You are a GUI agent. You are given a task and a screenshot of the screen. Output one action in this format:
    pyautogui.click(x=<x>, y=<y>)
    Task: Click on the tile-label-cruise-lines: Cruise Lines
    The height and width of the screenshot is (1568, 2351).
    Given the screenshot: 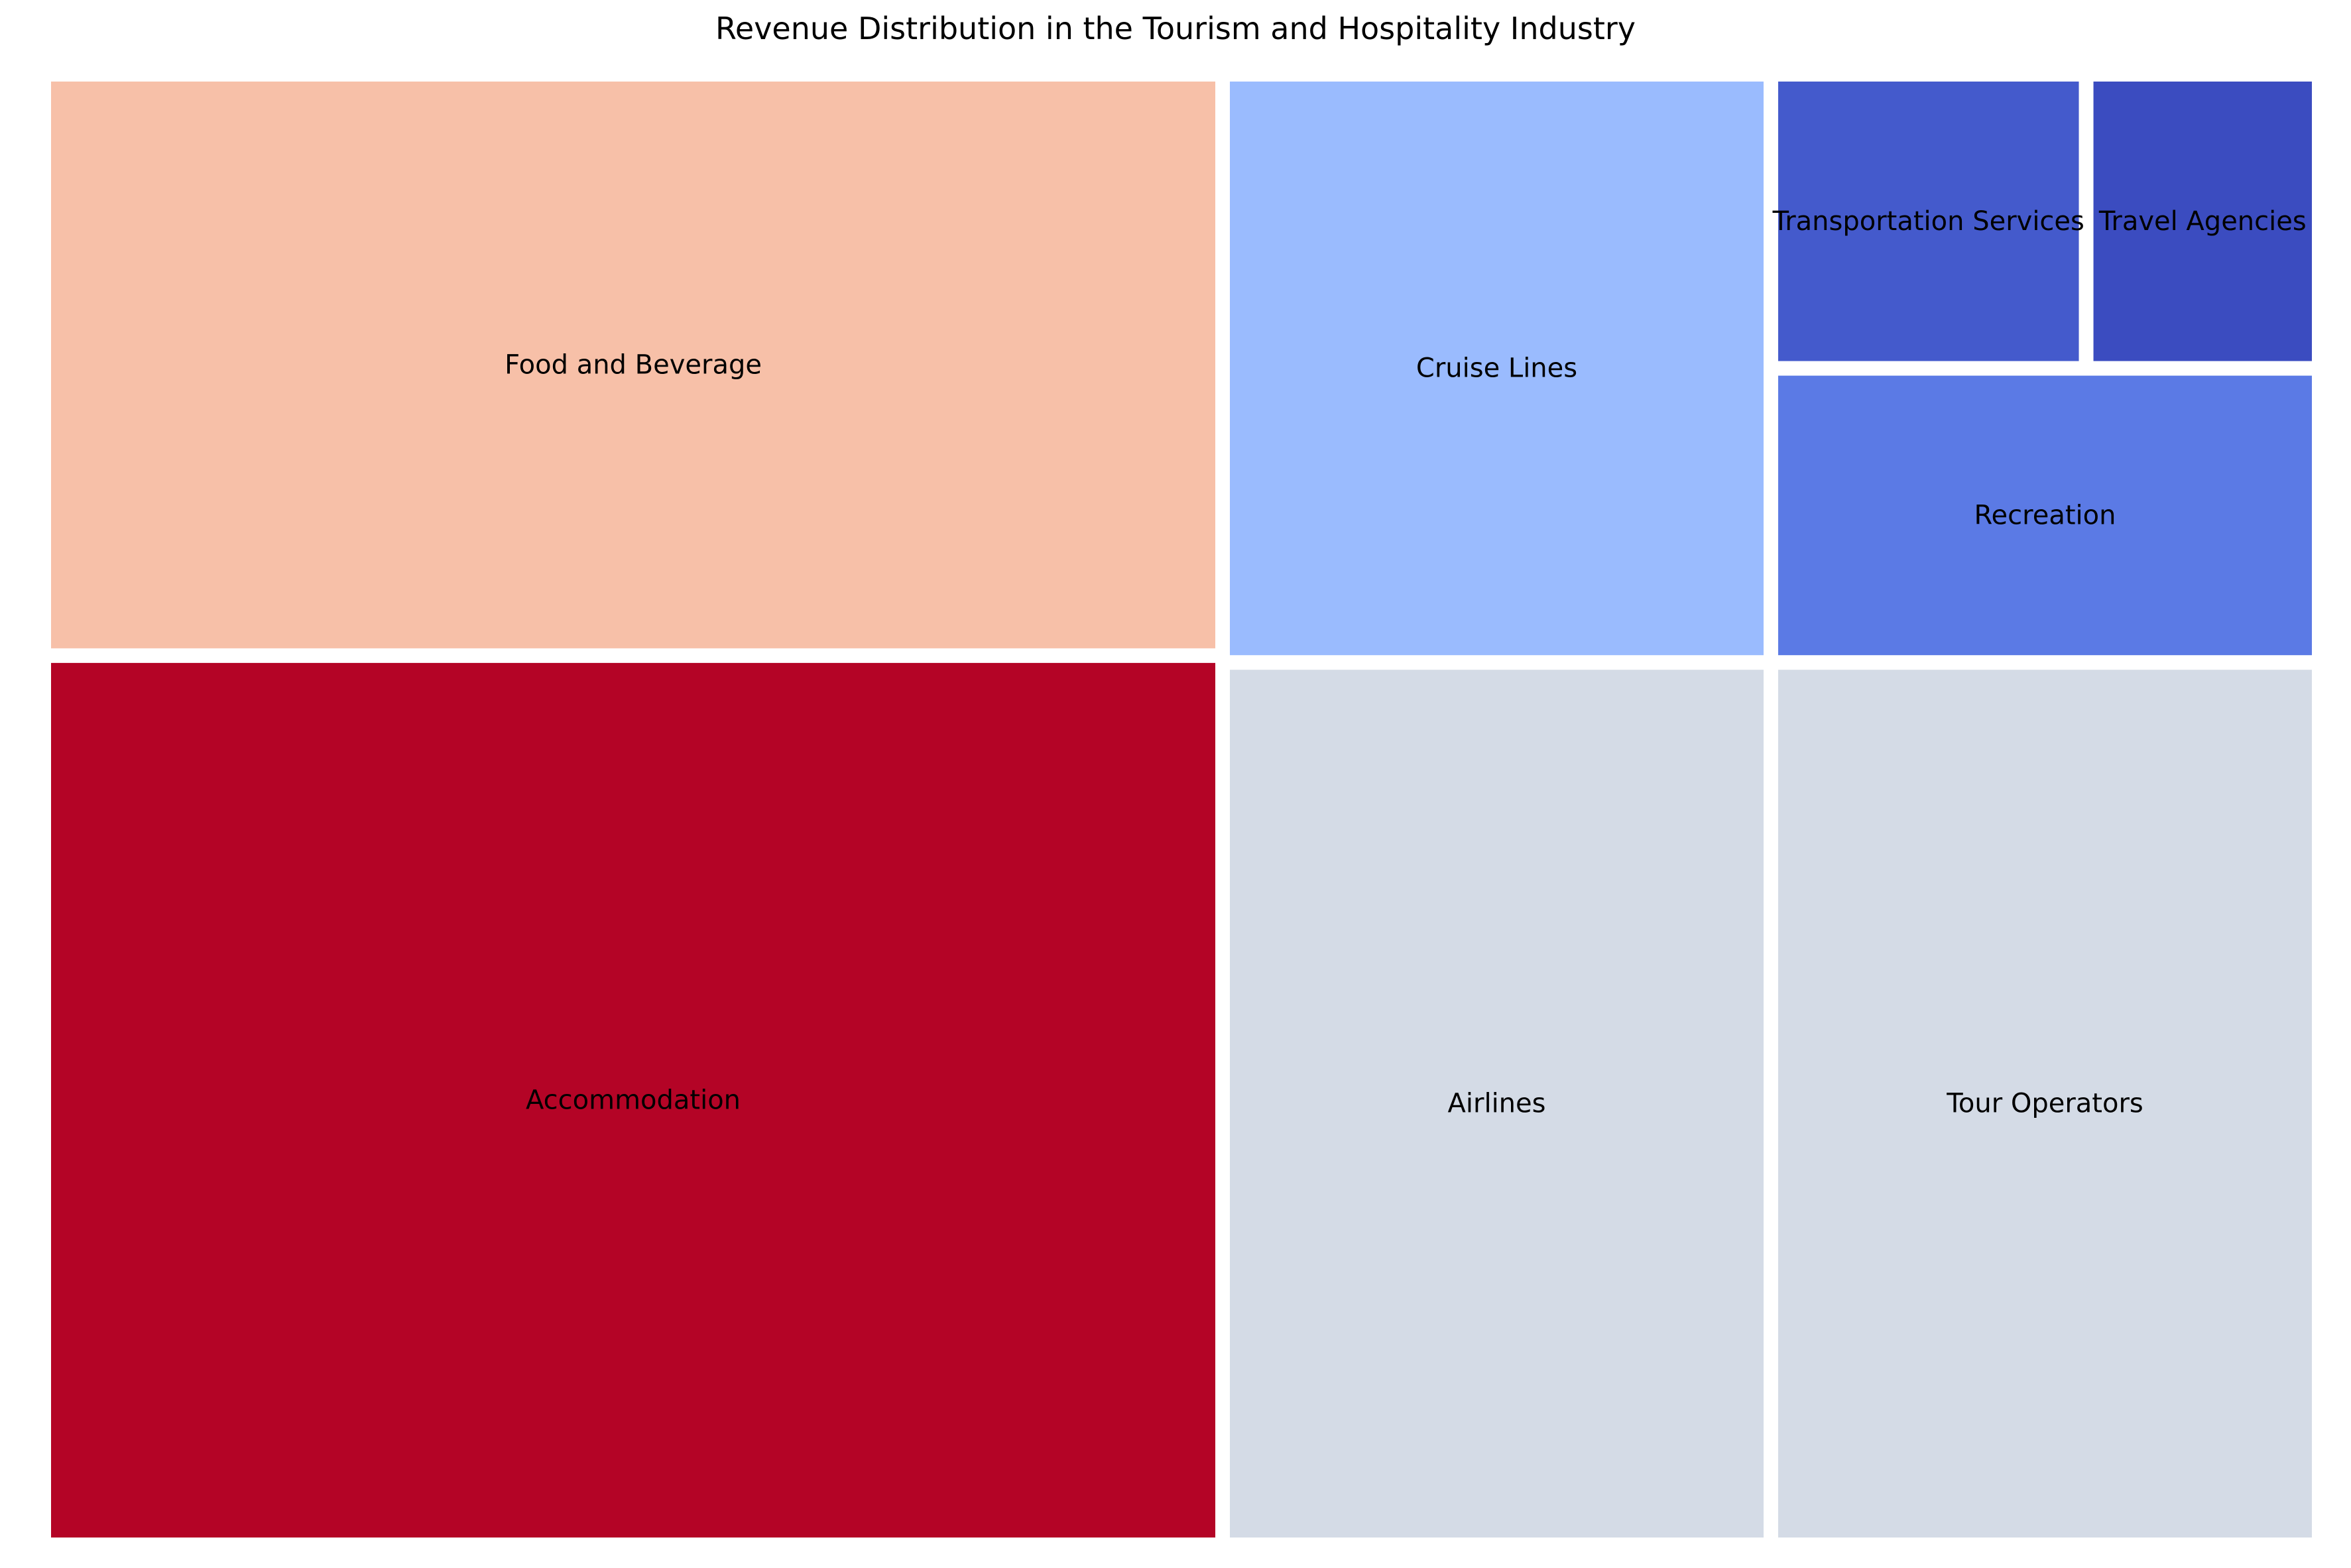 What is the action you would take?
    pyautogui.click(x=1496, y=368)
    